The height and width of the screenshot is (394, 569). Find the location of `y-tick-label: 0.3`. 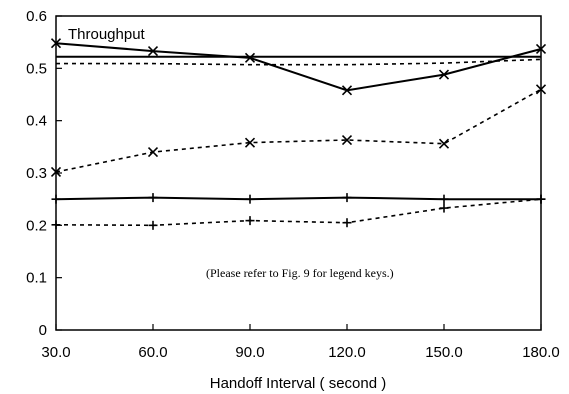

y-tick-label: 0.3 is located at coordinates (36, 173).